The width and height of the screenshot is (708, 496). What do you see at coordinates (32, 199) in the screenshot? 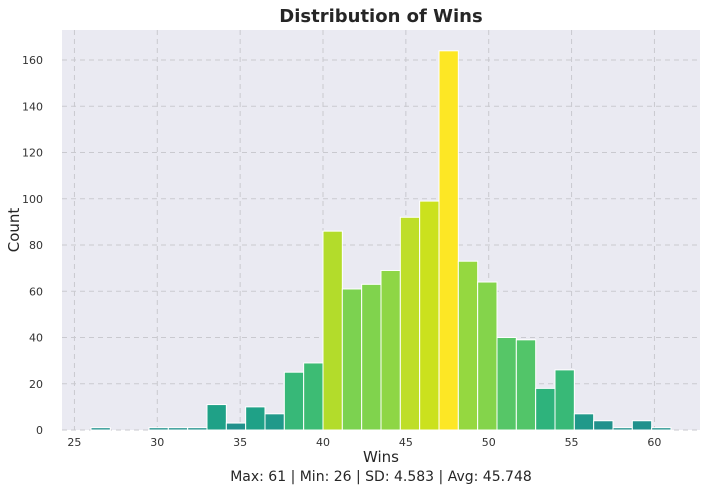
I see `y-tick-label: 100` at bounding box center [32, 199].